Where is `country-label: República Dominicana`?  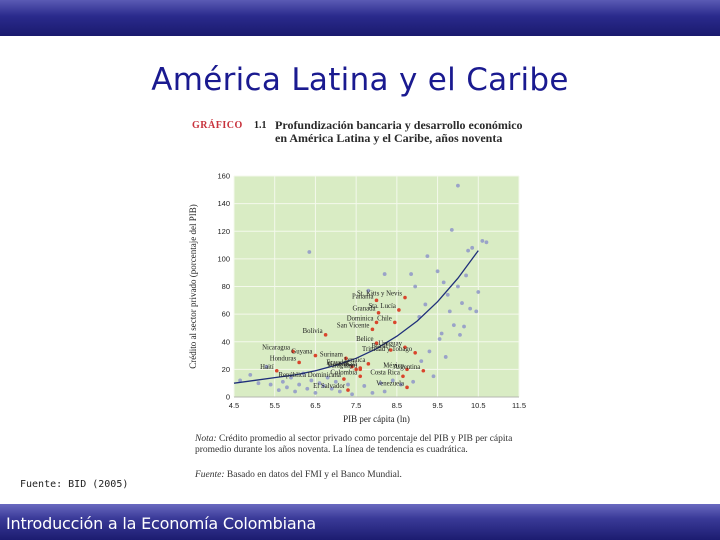 country-label: República Dominicana is located at coordinates (309, 375).